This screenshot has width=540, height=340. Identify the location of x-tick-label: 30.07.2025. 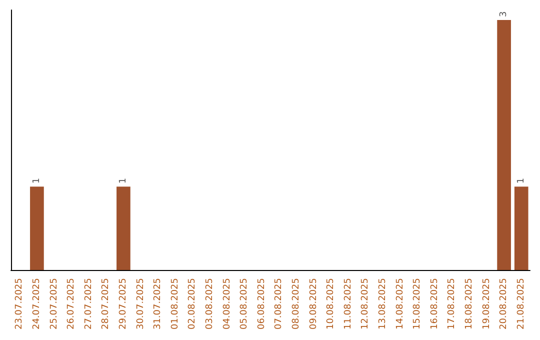
(141, 304).